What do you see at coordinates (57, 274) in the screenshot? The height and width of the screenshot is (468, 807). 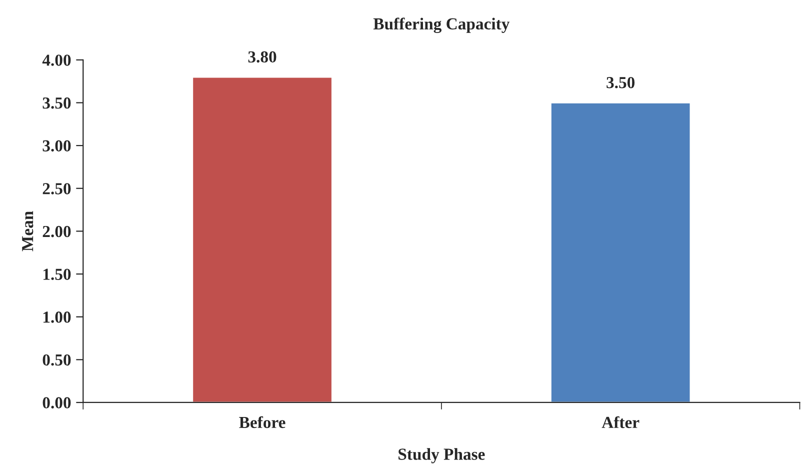 I see `y-tick-label: 1.50` at bounding box center [57, 274].